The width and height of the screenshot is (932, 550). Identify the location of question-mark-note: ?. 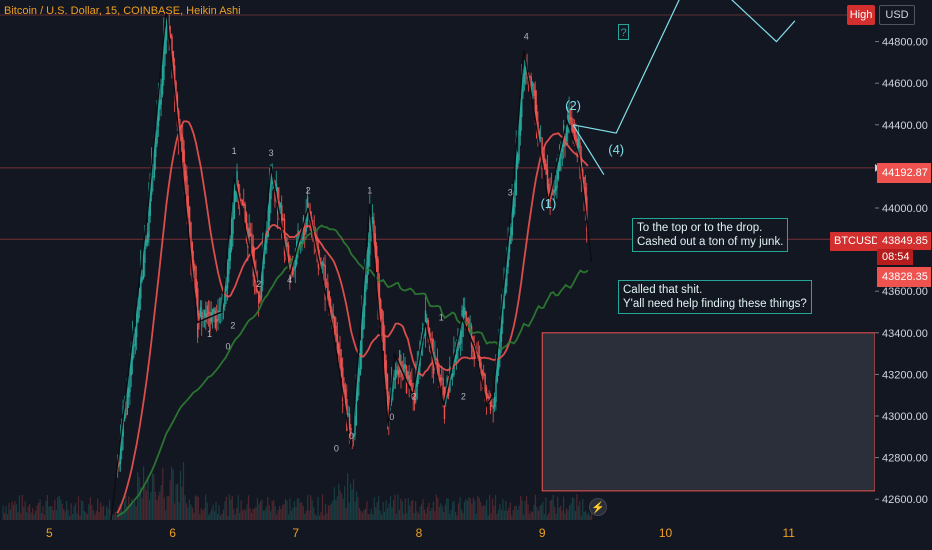
(623, 32).